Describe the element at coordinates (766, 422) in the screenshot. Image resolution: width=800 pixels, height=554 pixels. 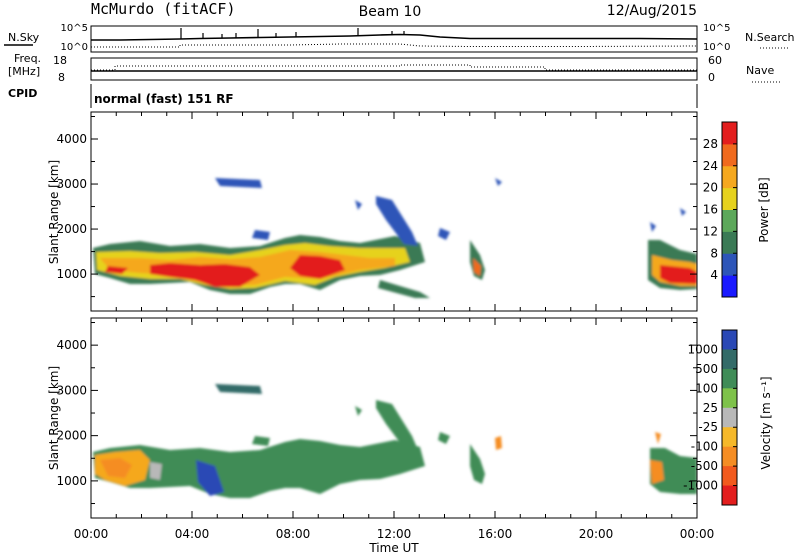
I see `velocity-colorbar-label: Velocity [m s⁻¹]` at that location.